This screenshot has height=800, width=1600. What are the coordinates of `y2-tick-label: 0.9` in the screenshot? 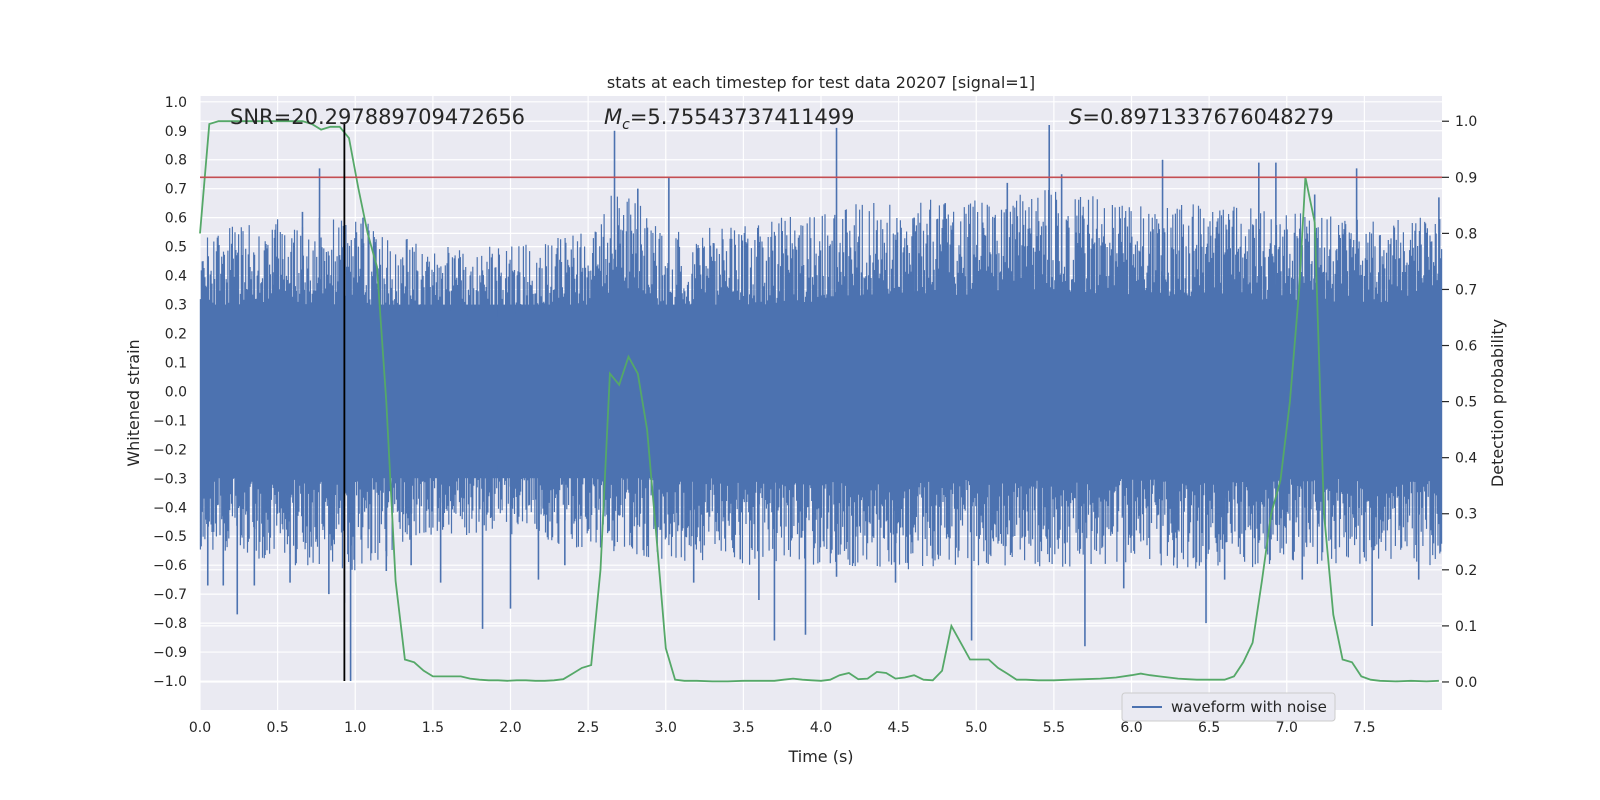 It's located at (1466, 178).